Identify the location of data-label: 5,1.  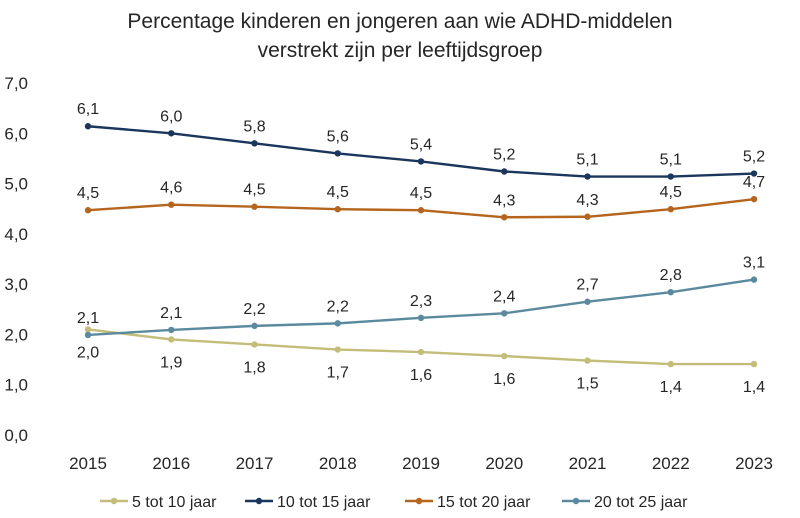
(587, 160).